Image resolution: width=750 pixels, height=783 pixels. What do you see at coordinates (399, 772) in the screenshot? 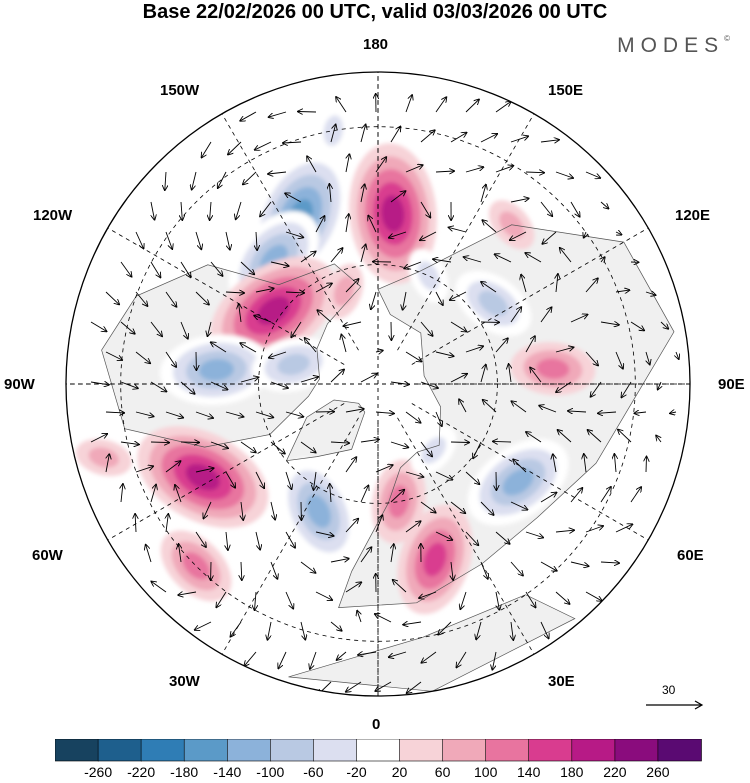
I see `colorbar-label: 20` at bounding box center [399, 772].